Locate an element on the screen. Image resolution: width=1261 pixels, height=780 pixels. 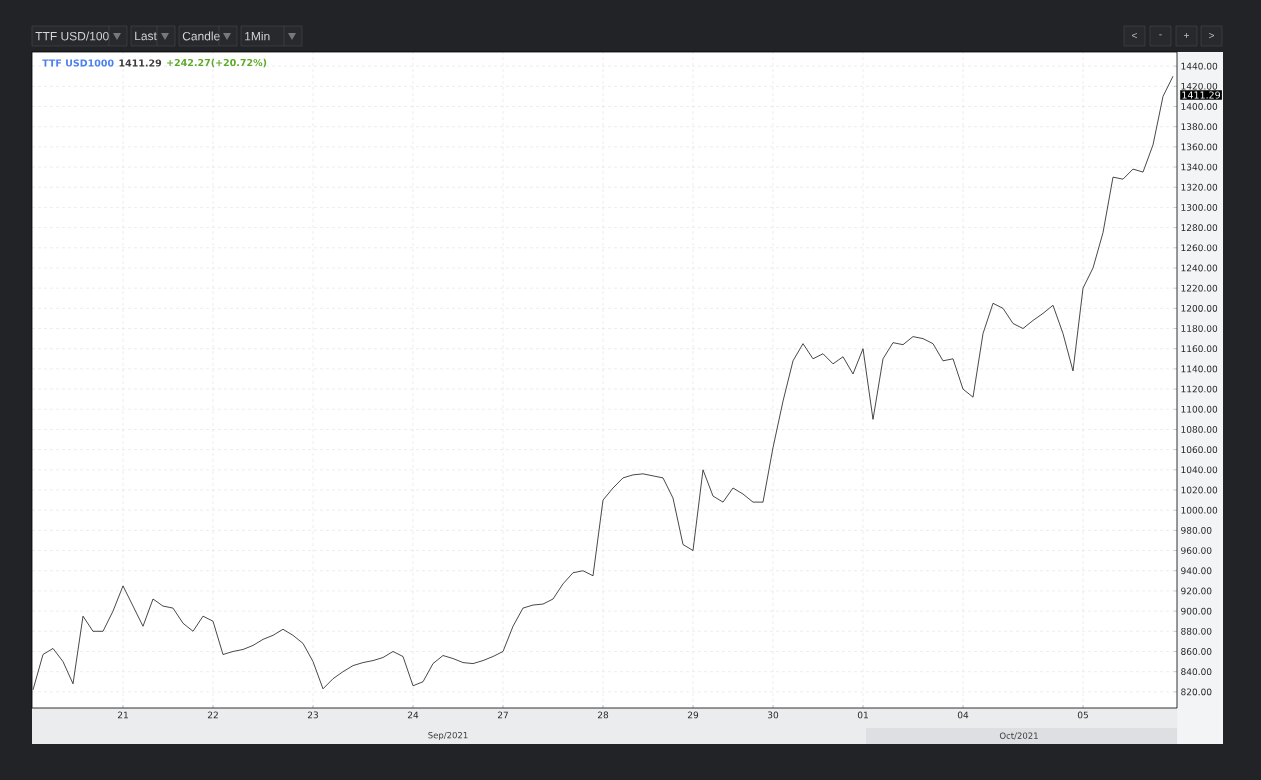
y-tick-label: 1360.00 is located at coordinates (1199, 147).